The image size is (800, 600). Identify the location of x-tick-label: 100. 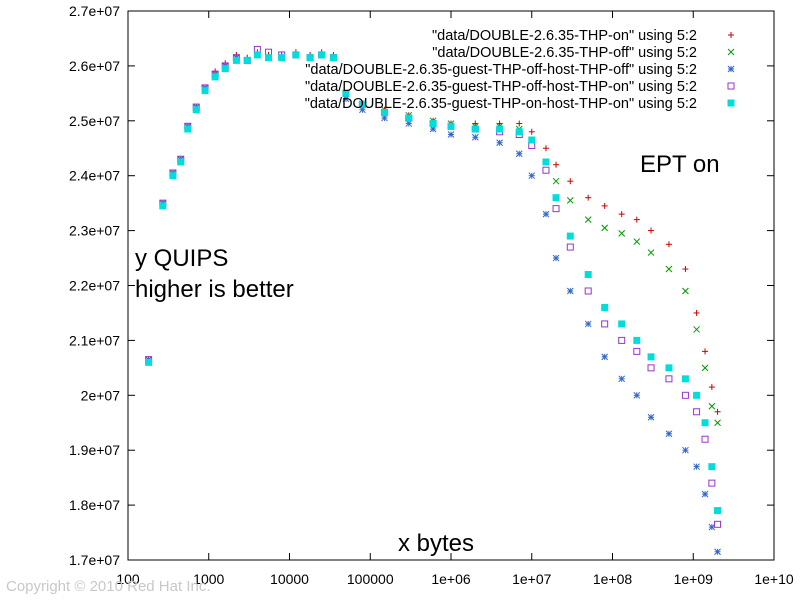
(128, 579).